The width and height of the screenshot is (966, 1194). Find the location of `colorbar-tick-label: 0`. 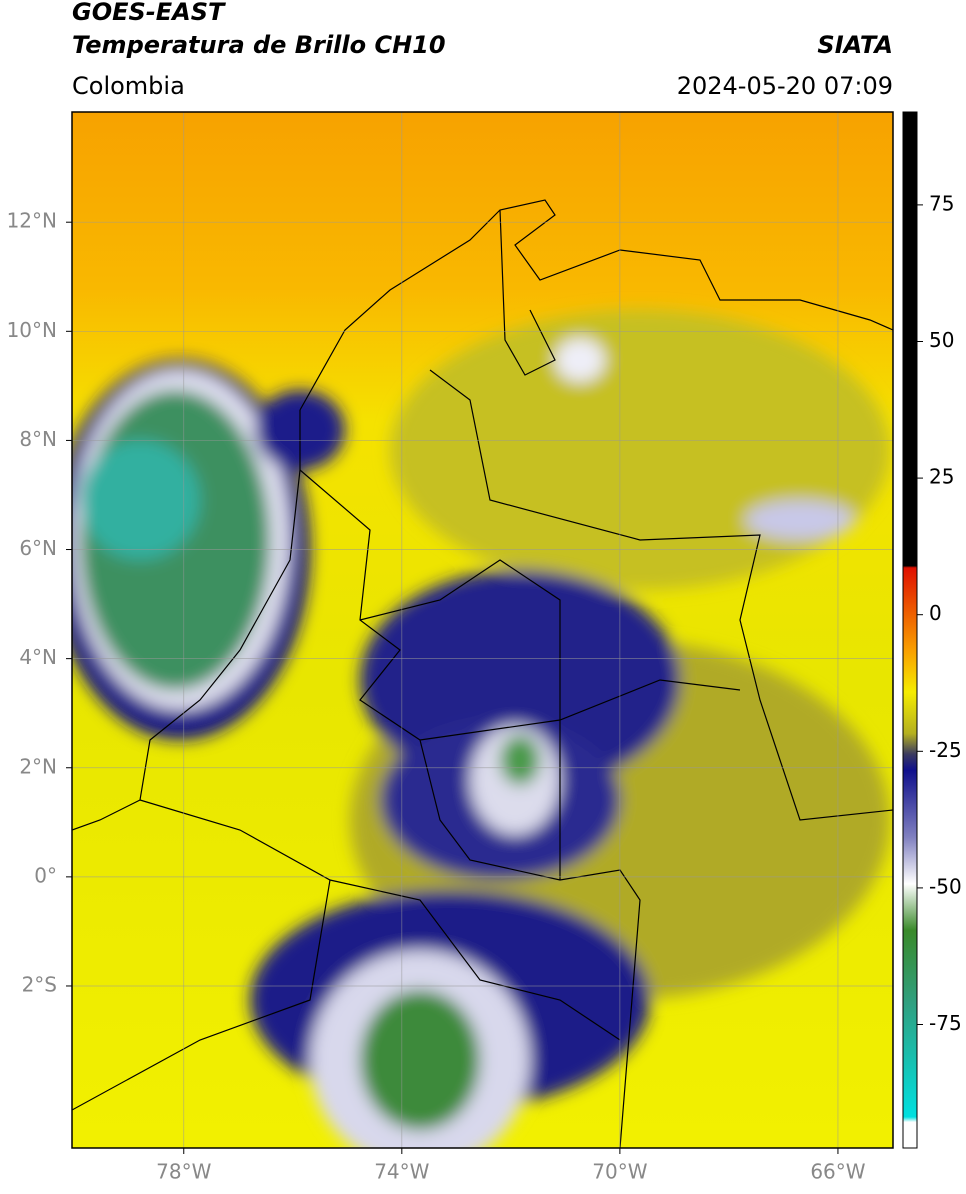

colorbar-tick-label: 0 is located at coordinates (935, 613).